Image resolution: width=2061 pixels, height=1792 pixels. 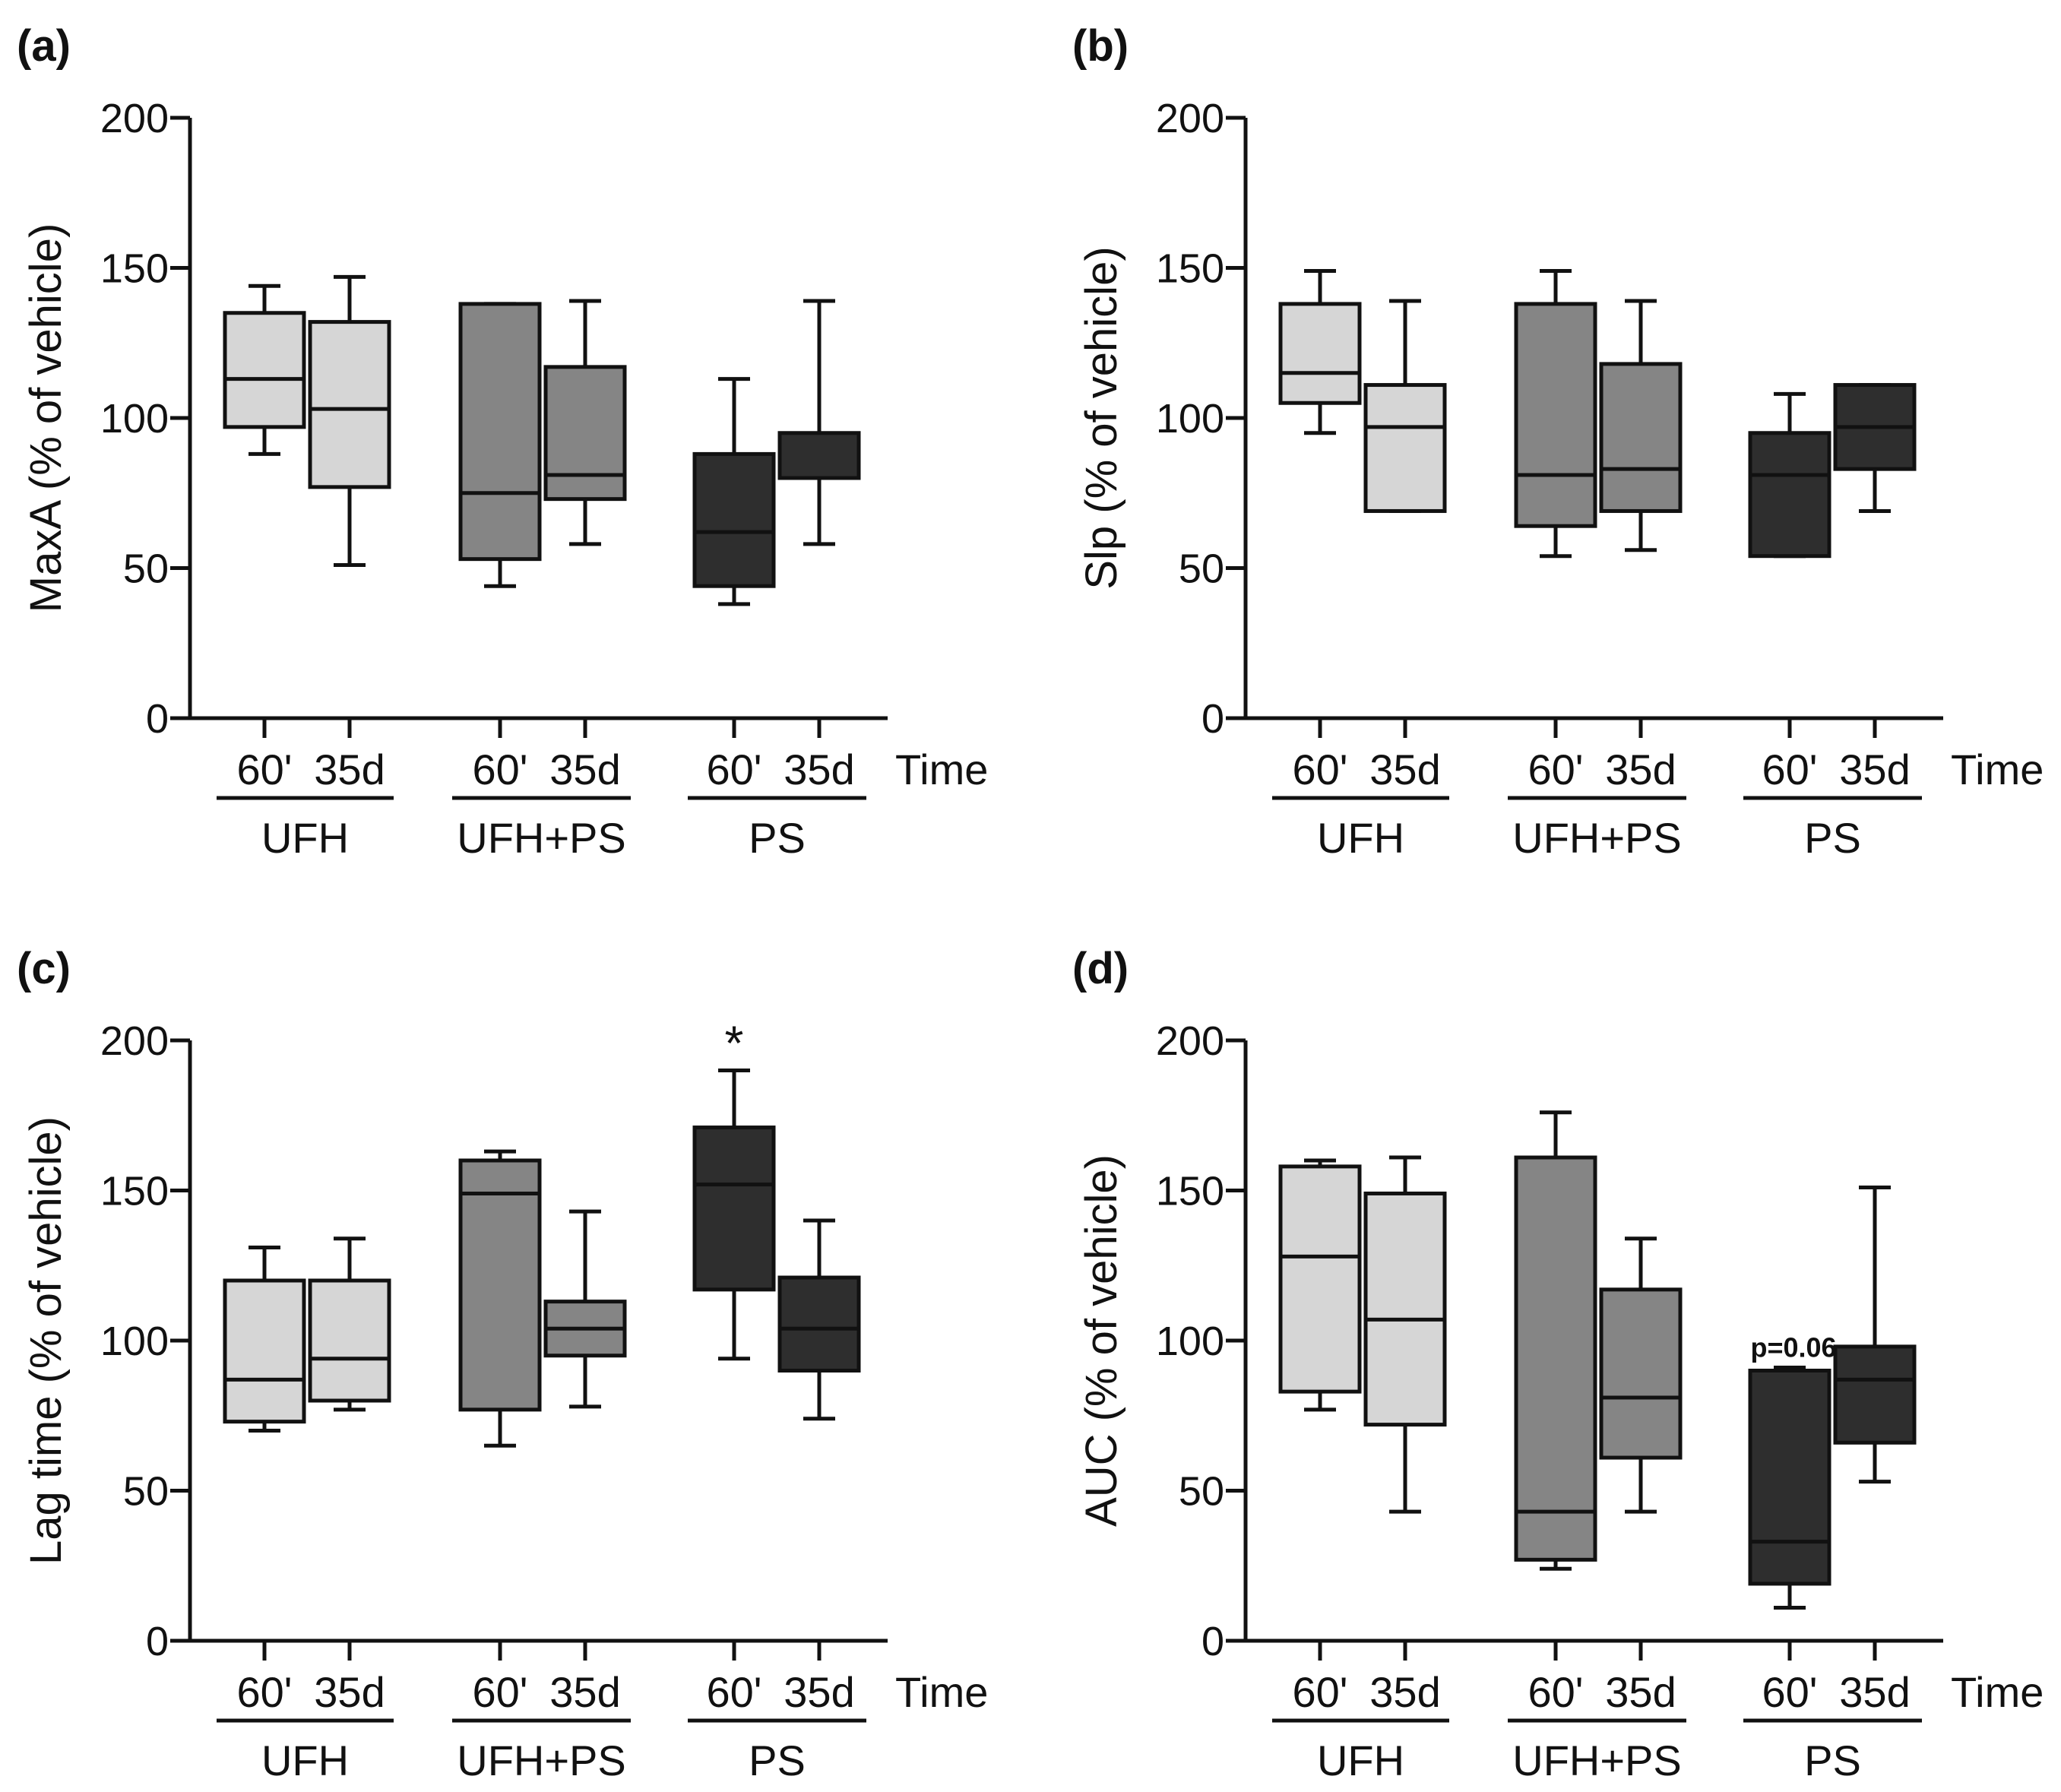 What do you see at coordinates (44, 968) in the screenshot?
I see `panel-label: (c)` at bounding box center [44, 968].